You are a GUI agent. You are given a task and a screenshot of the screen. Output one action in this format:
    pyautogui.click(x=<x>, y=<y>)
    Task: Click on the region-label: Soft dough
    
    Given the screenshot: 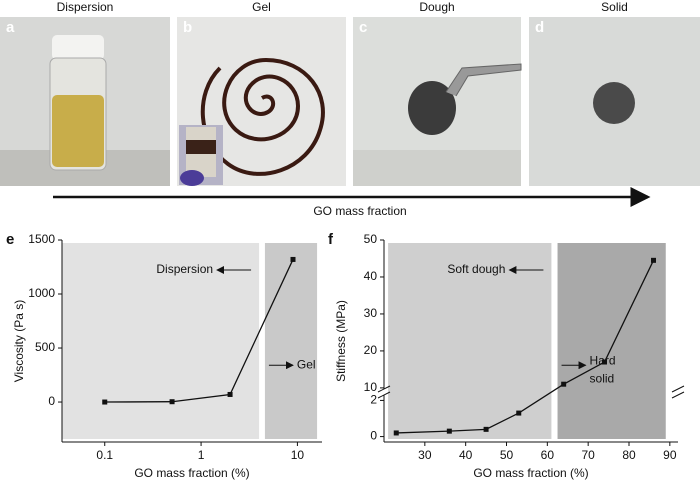 What is the action you would take?
    pyautogui.click(x=476, y=269)
    